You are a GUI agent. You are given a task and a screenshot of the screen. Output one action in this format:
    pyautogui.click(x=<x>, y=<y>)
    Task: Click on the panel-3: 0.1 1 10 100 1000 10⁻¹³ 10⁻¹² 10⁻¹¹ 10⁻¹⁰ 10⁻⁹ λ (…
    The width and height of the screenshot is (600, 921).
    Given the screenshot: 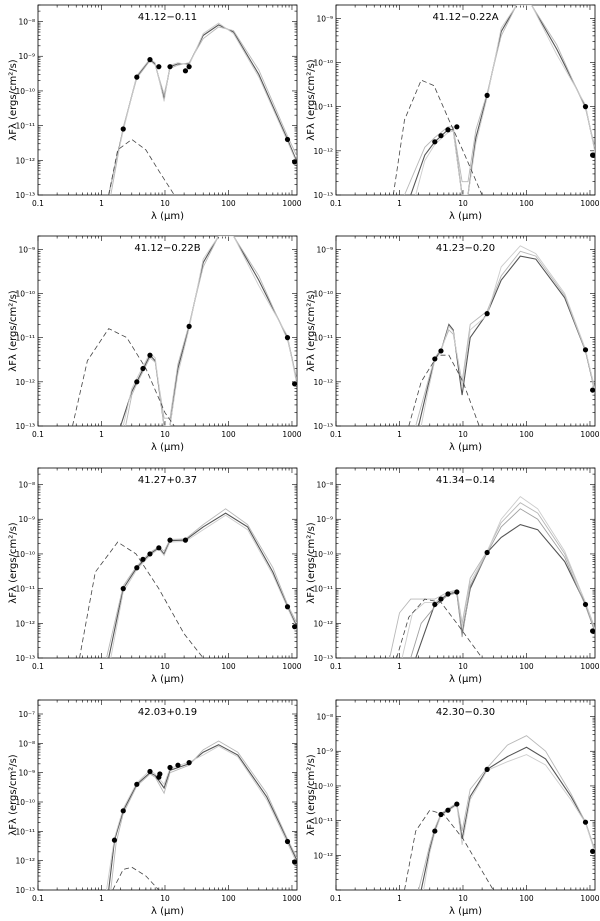 What is the action you would take?
    pyautogui.click(x=155, y=344)
    